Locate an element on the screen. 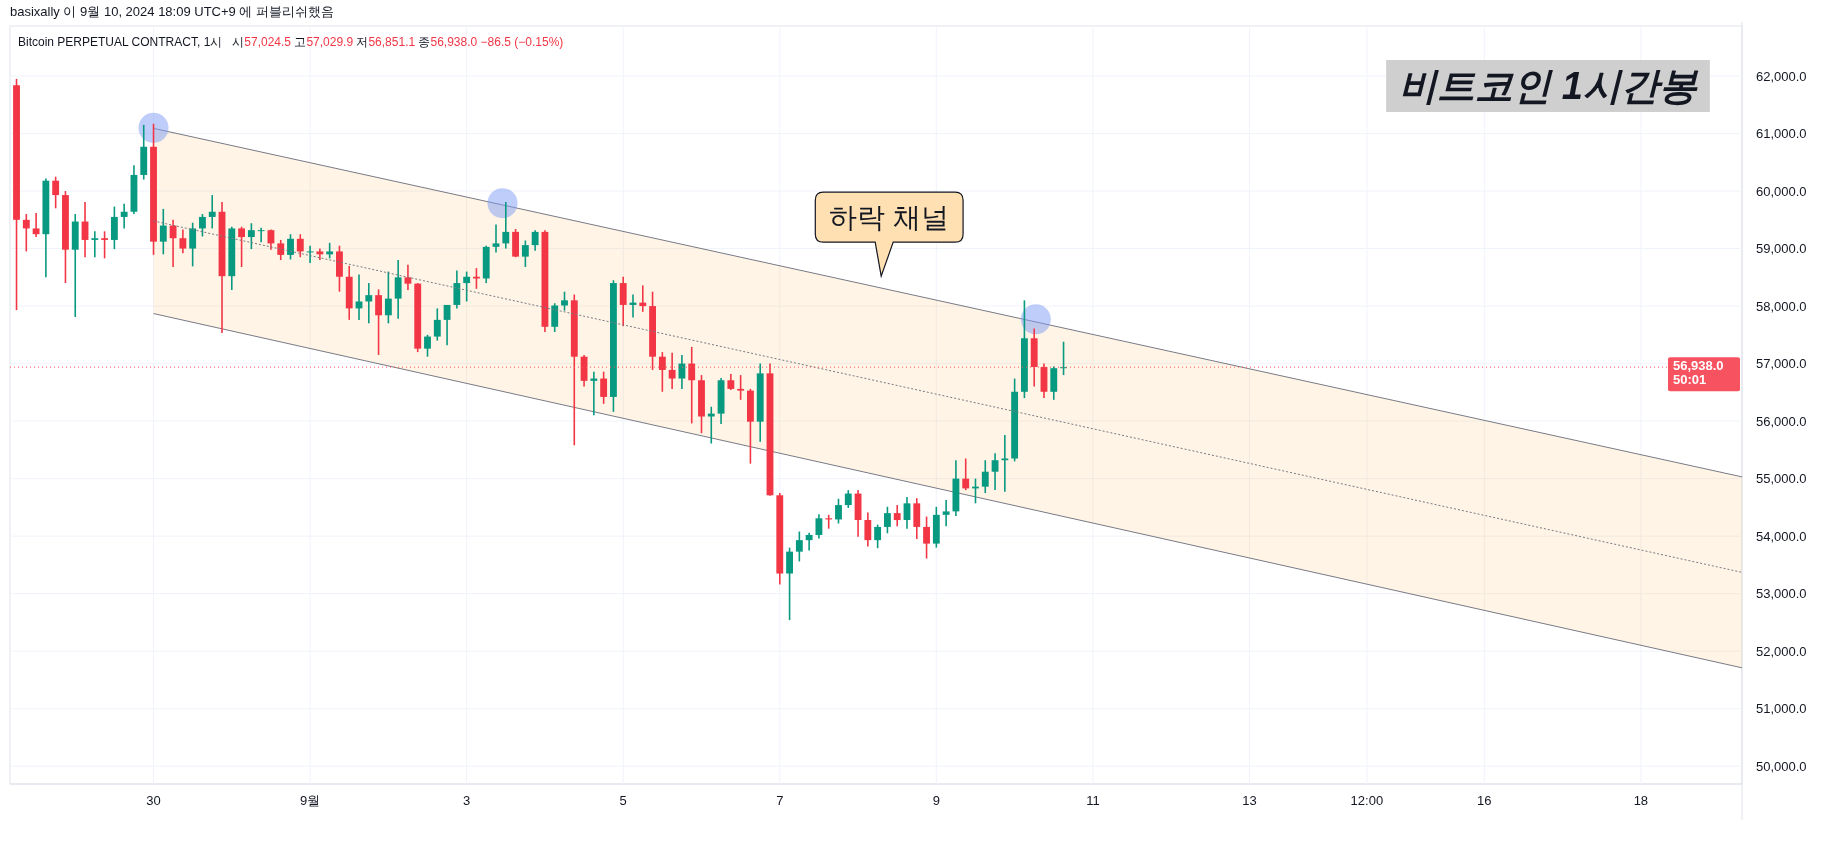 This screenshot has width=1835, height=849. x-tick-label: 30 is located at coordinates (153, 800).